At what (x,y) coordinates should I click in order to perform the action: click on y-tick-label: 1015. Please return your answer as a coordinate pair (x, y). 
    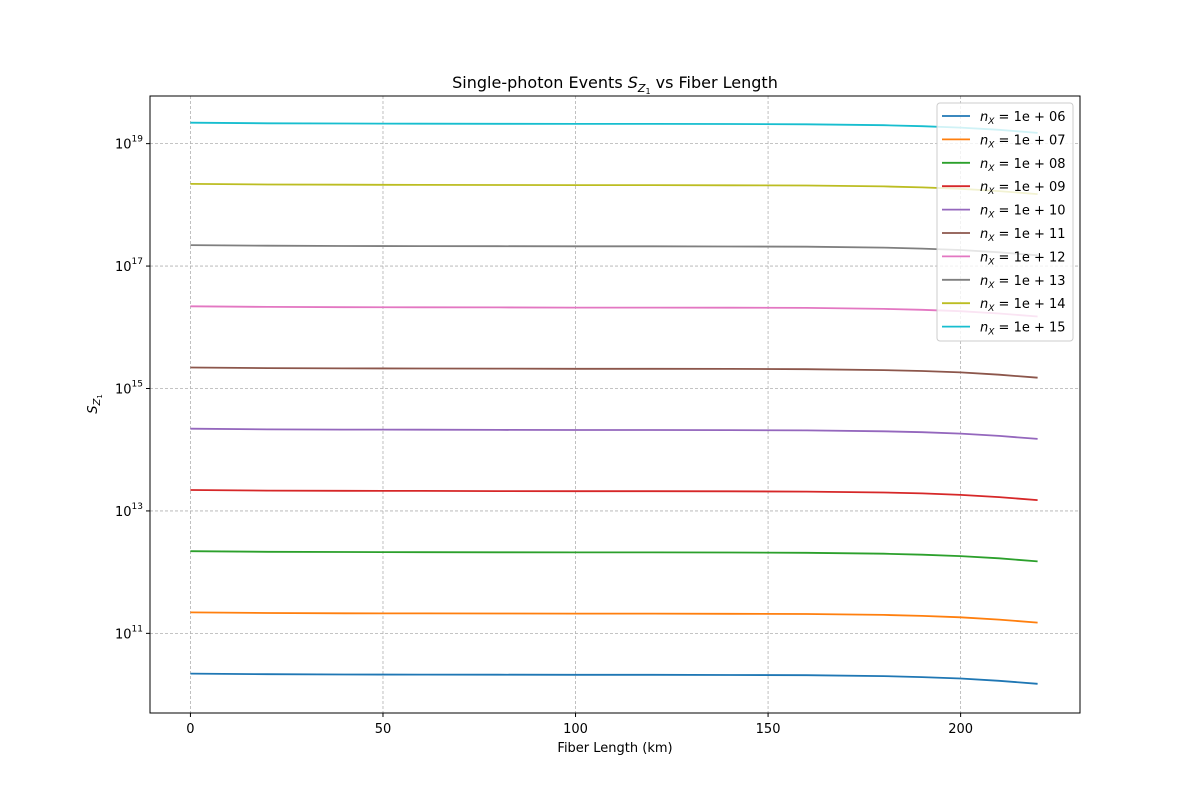
    Looking at the image, I should click on (129, 388).